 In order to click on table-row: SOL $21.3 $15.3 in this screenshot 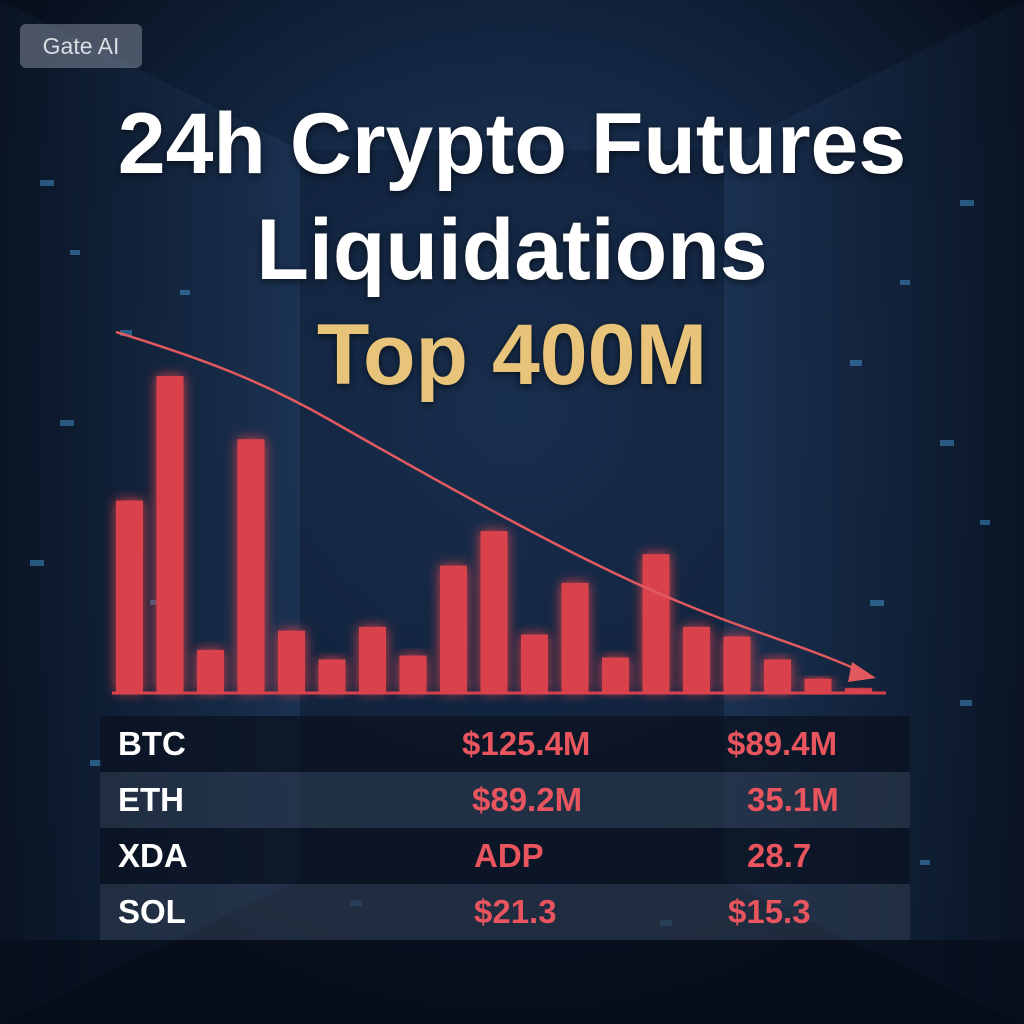, I will do `click(505, 912)`.